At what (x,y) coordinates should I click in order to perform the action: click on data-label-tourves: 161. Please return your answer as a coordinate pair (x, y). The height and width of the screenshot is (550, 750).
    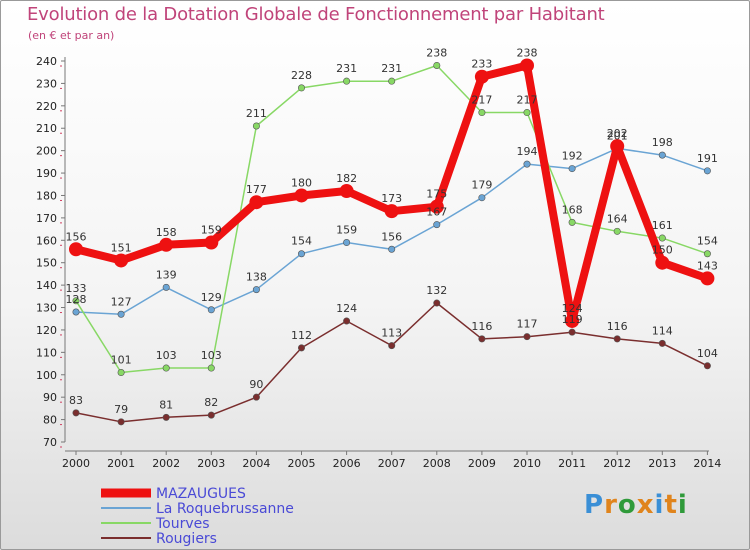
    Looking at the image, I should click on (662, 225).